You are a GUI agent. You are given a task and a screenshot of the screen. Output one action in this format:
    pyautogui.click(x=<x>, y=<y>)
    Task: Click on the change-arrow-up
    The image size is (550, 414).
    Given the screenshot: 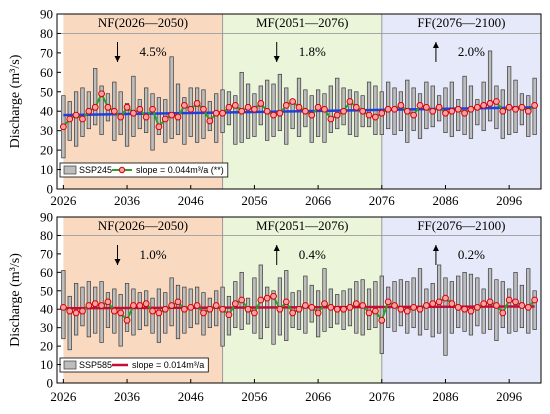 What is the action you would take?
    pyautogui.click(x=276, y=255)
    